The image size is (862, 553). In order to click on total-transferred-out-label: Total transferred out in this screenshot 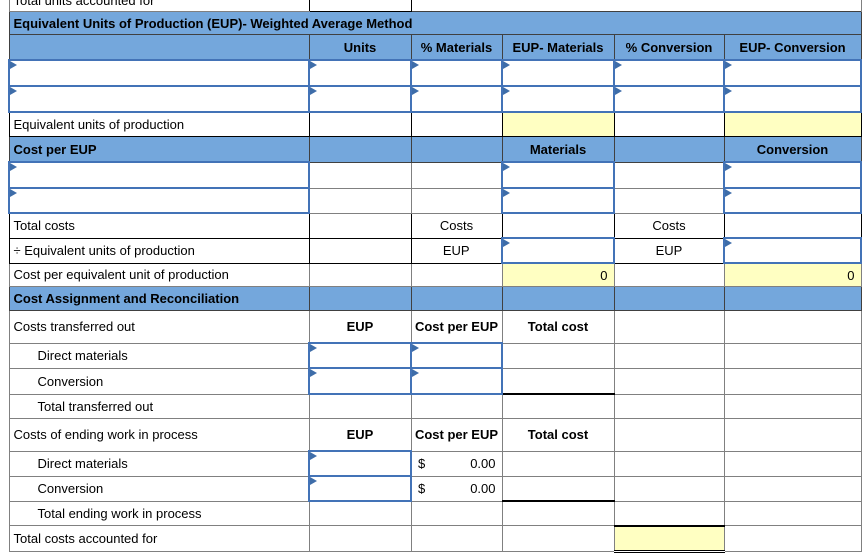, I will do `click(159, 406)`.